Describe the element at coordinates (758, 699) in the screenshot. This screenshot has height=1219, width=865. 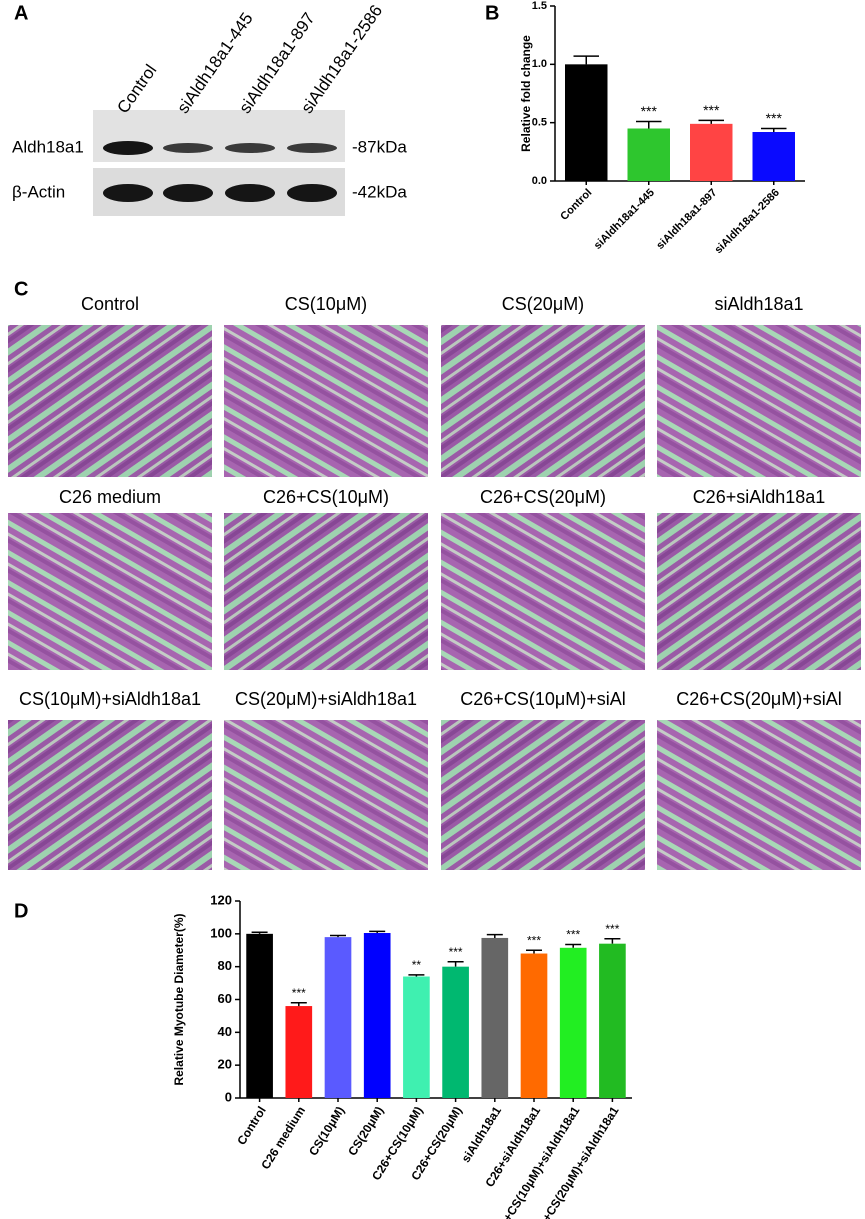
I see `micrograph-label: C26+CS(20μM)+siAl` at that location.